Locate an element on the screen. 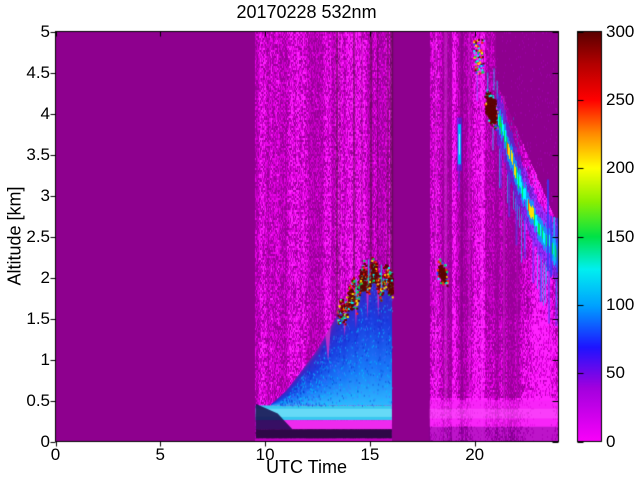 This screenshot has height=480, width=640. x-tick-label: 5 is located at coordinates (160, 454).